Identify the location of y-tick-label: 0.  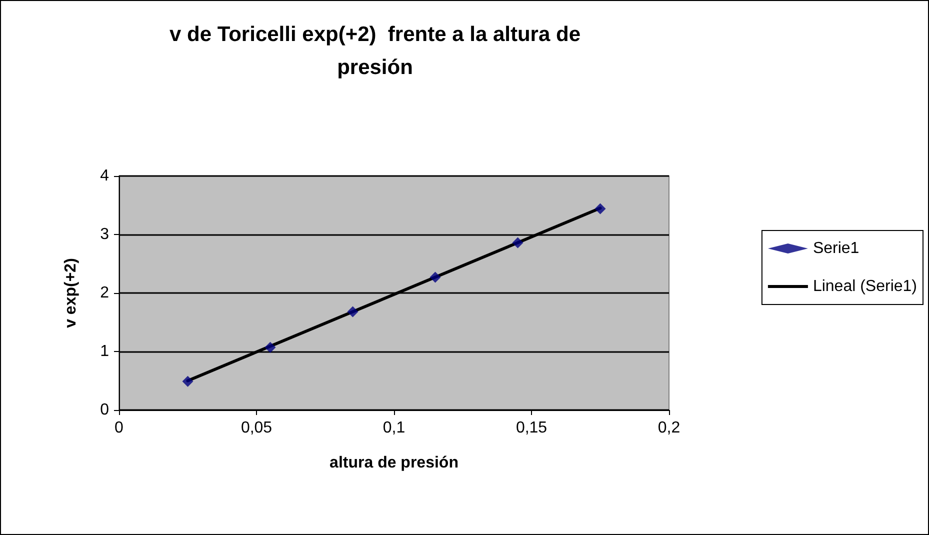
(105, 410).